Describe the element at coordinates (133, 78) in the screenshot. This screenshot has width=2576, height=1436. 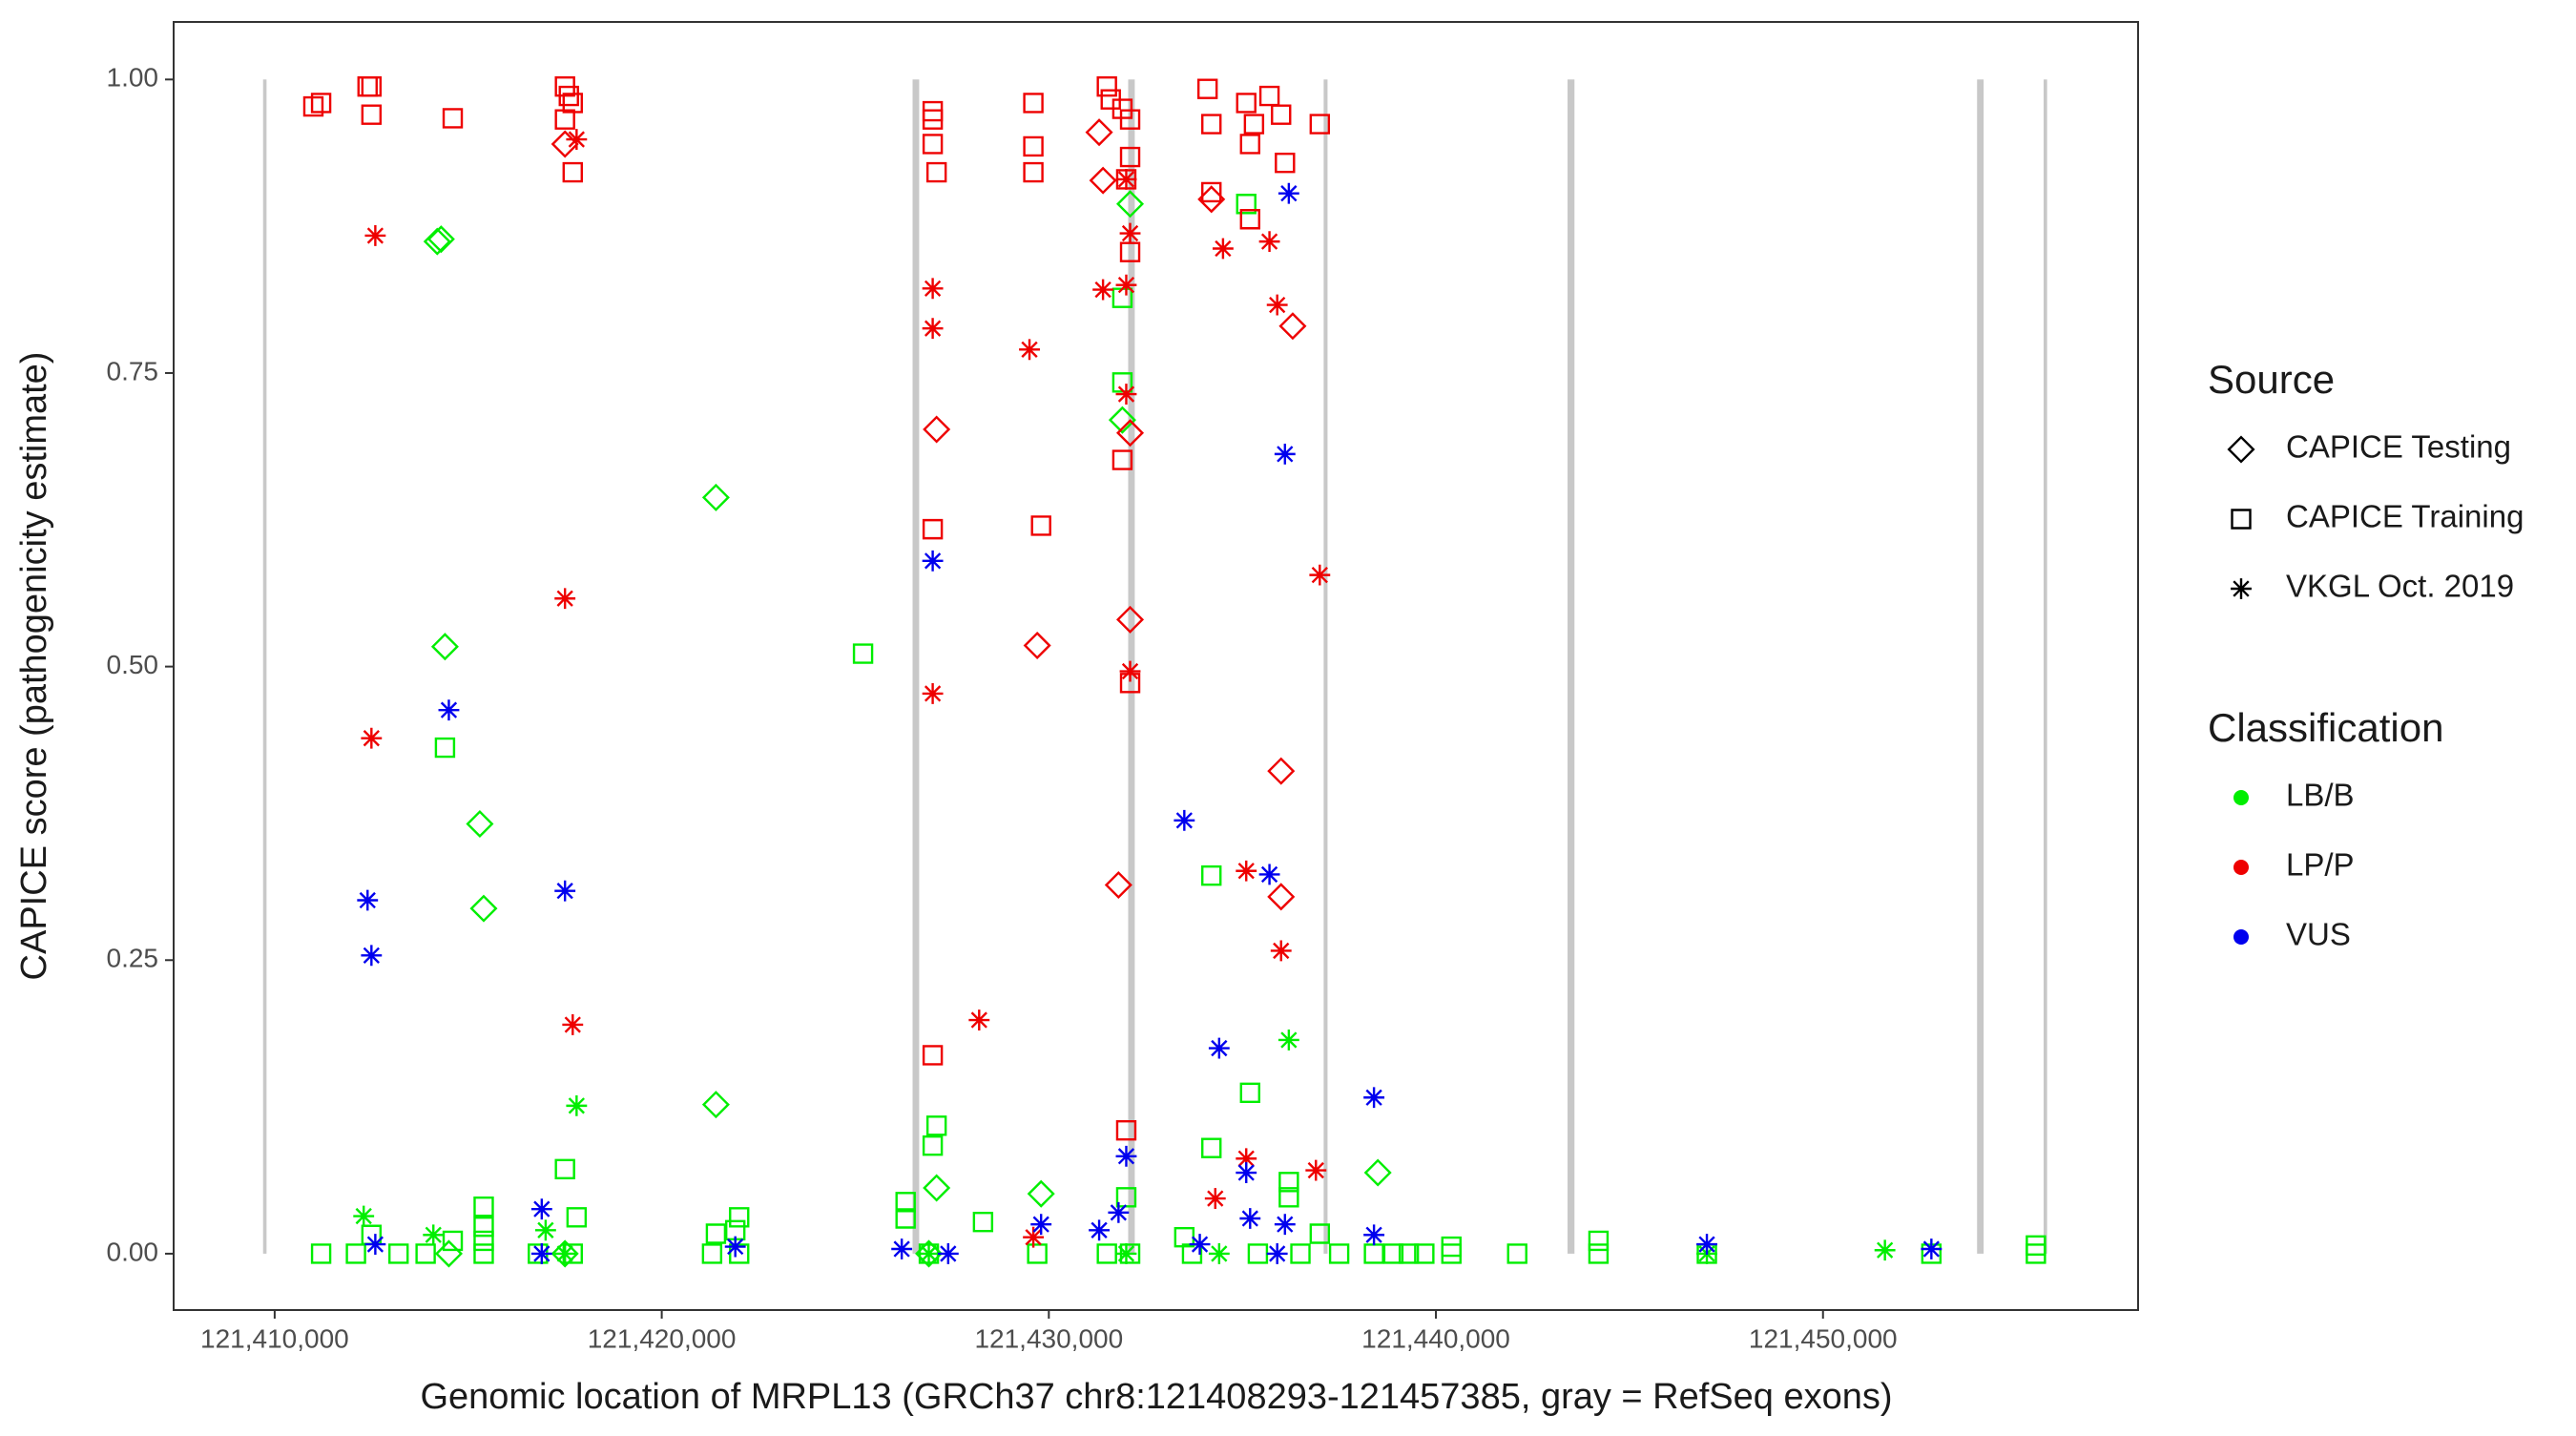
I see `y-tick-label: 1.00` at that location.